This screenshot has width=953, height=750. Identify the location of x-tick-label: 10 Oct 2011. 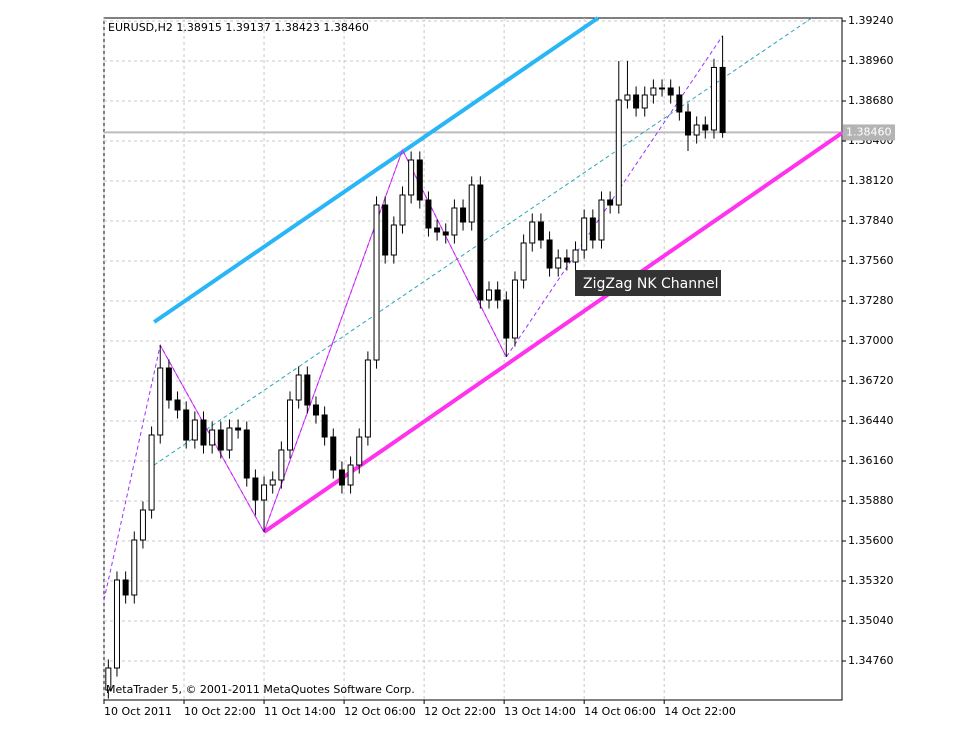
(138, 711).